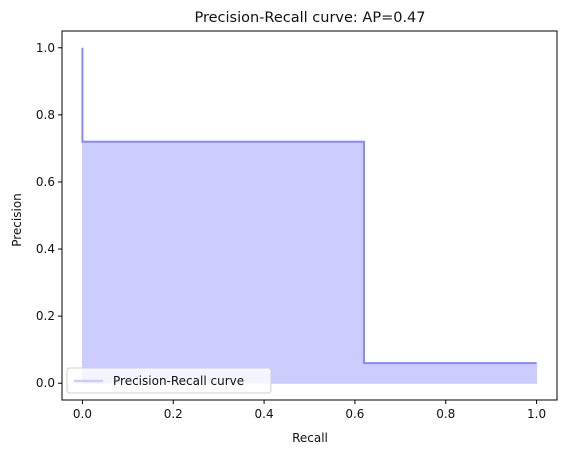 This screenshot has width=567, height=455. I want to click on y-tick-label: 0.6, so click(45, 182).